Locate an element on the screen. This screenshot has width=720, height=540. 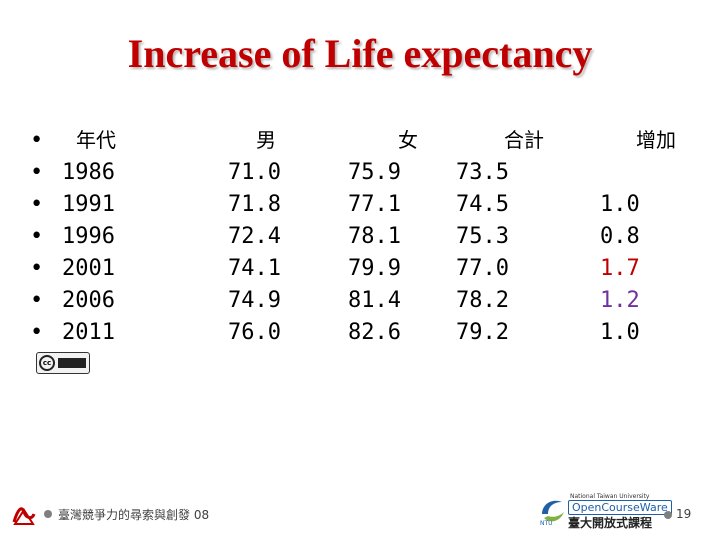
page-bullet-icon is located at coordinates (668, 515).